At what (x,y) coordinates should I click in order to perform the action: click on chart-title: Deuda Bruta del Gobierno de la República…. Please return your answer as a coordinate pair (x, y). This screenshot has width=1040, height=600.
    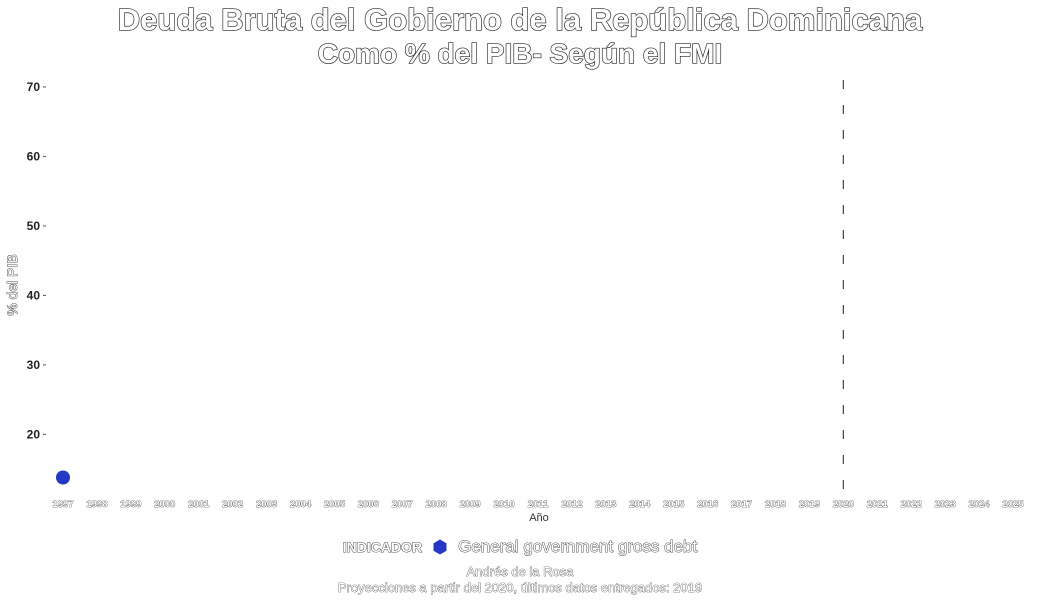
    Looking at the image, I should click on (520, 19).